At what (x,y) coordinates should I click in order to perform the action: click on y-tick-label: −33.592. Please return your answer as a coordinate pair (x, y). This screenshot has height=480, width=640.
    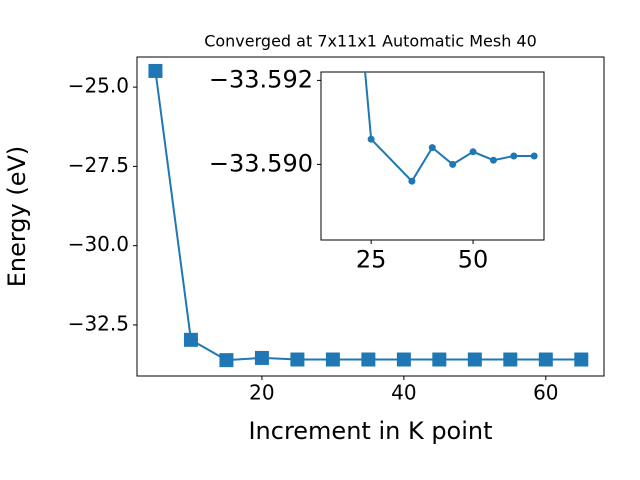
    Looking at the image, I should click on (261, 79).